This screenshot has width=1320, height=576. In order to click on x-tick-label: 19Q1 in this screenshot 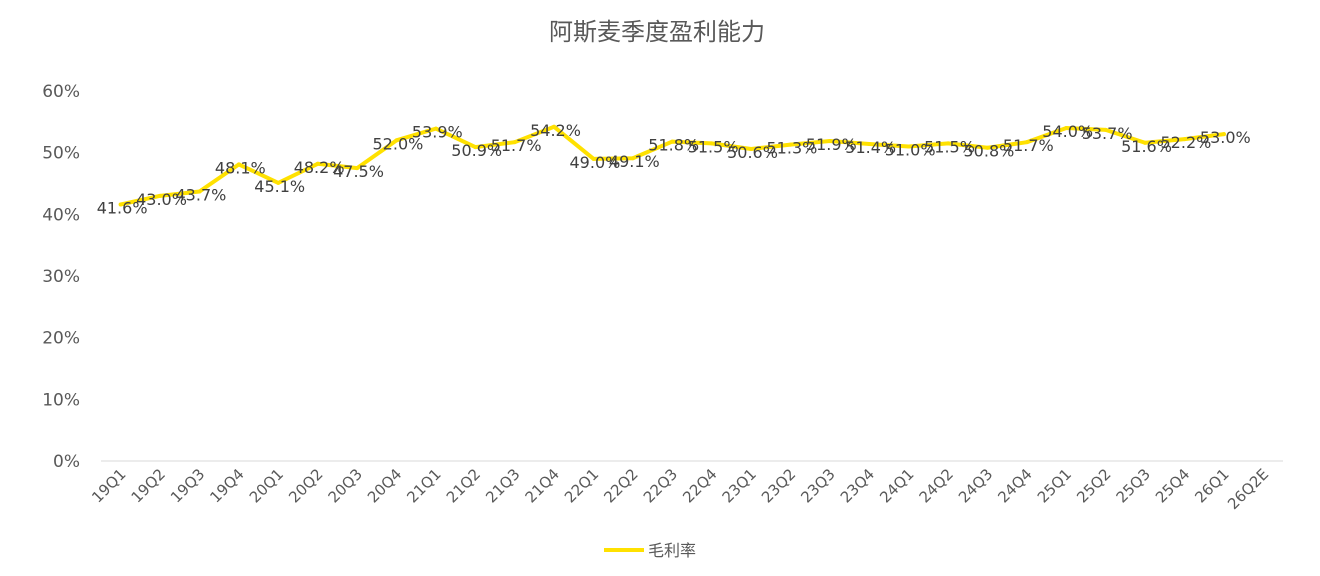, I will do `click(108, 485)`.